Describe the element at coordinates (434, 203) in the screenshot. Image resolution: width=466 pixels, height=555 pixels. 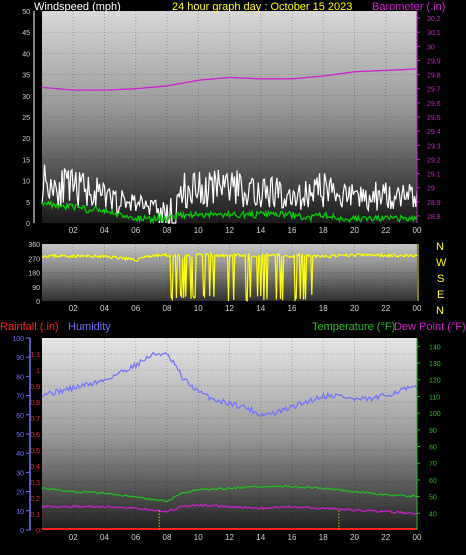
I see `baro-y-tick: 28.9` at that location.